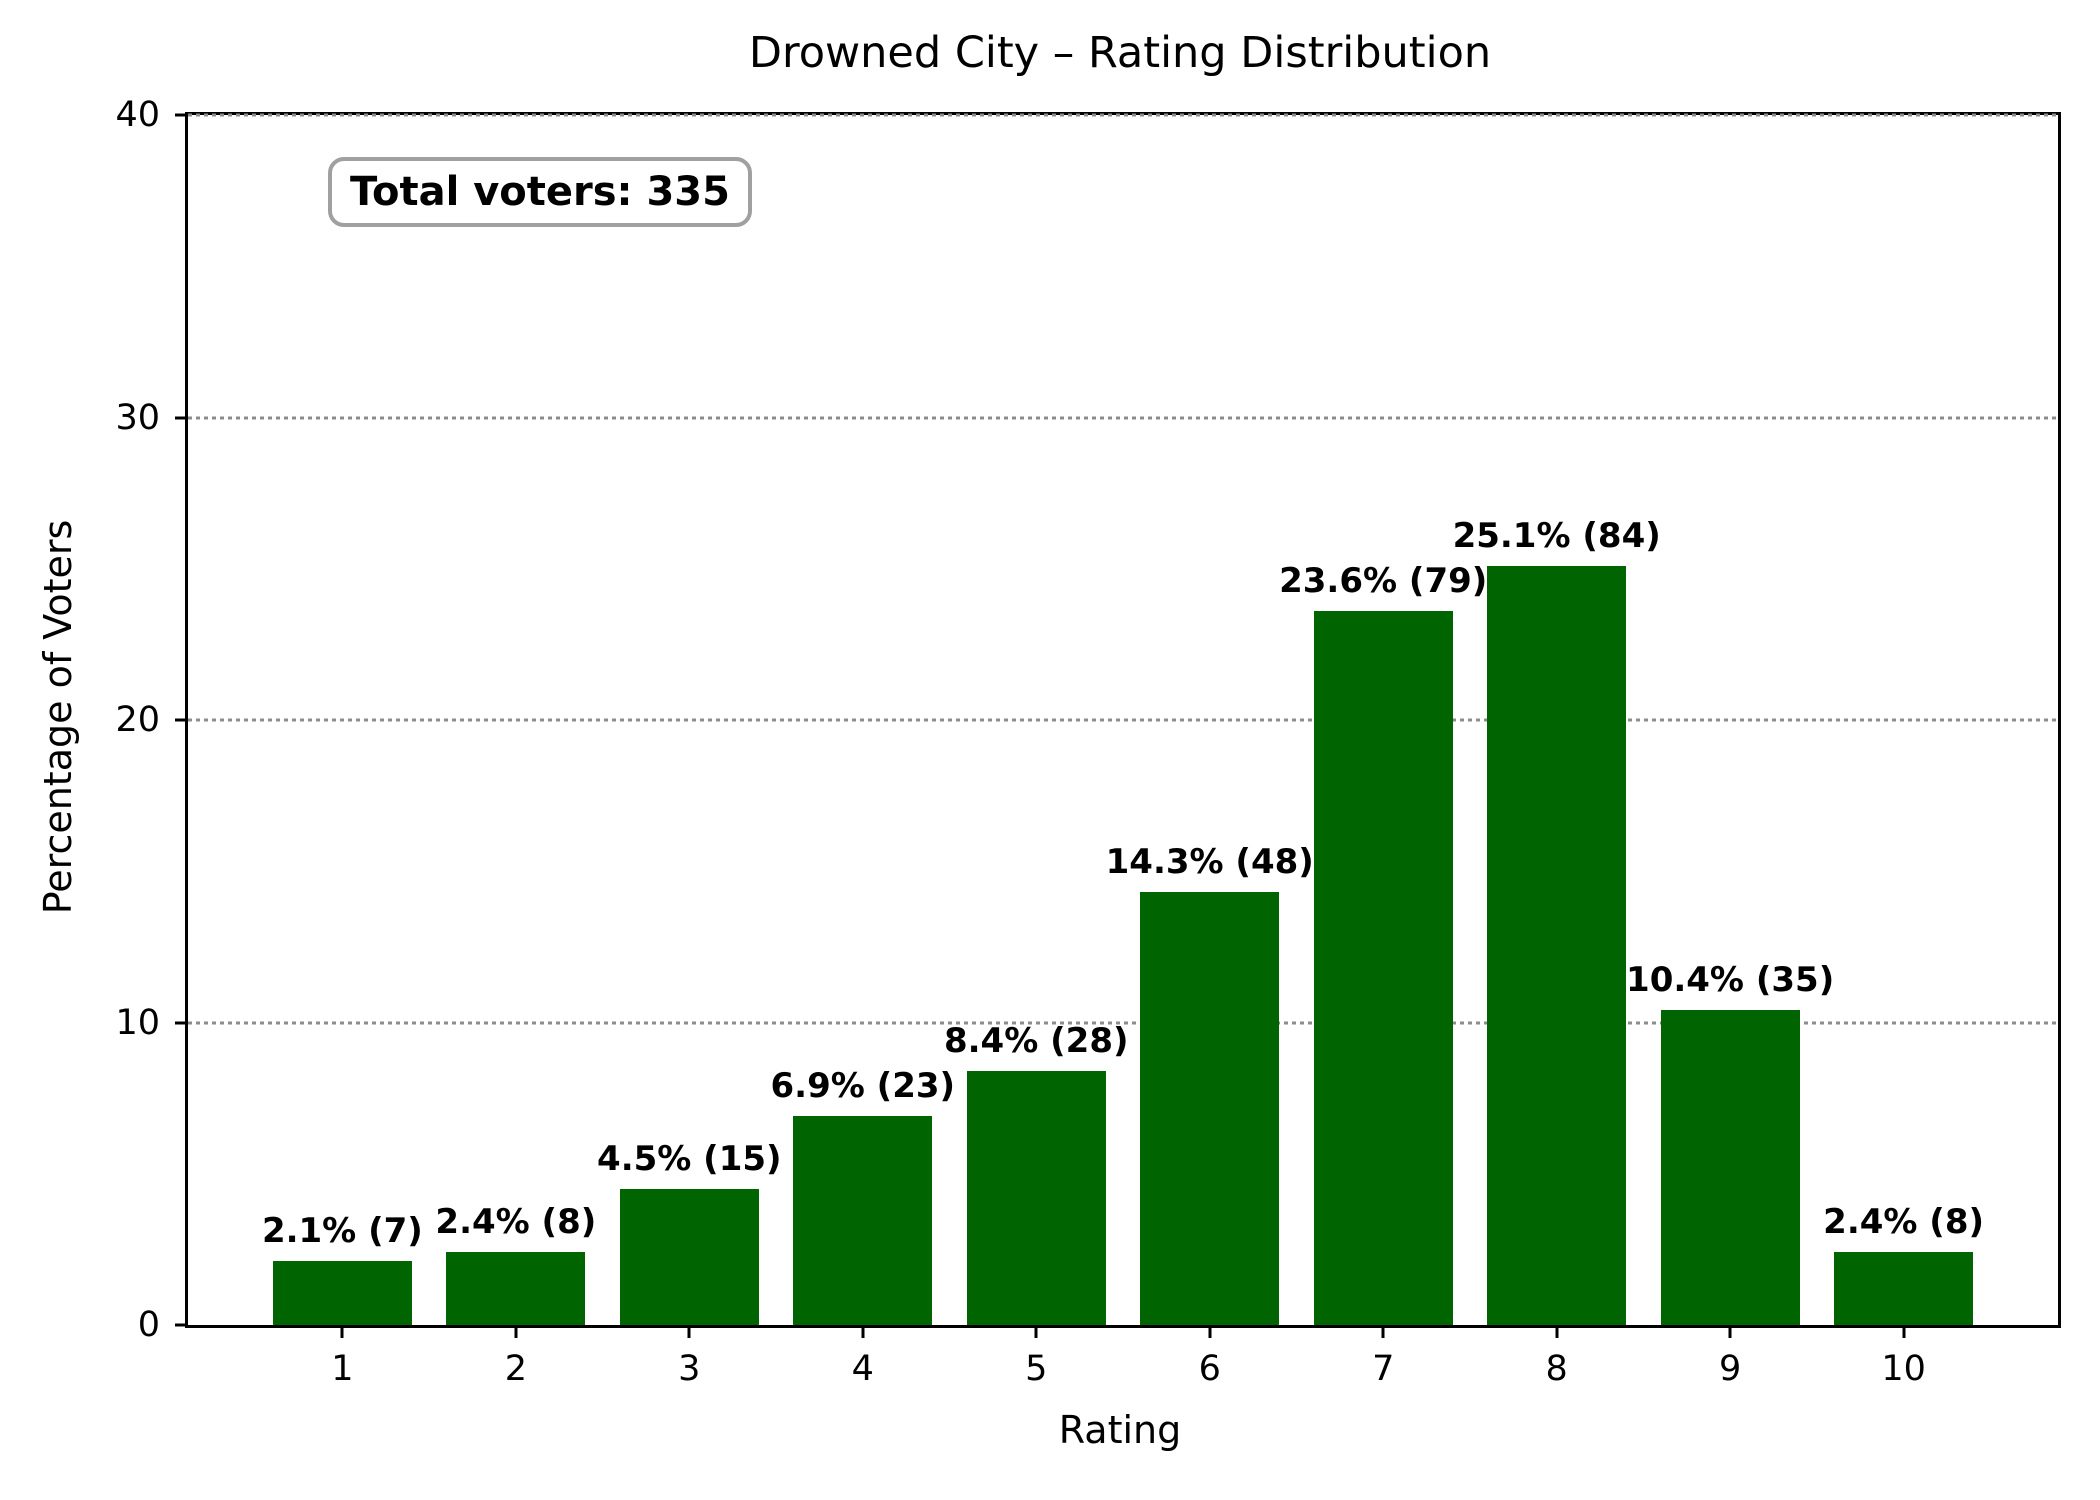 The image size is (2100, 1500). I want to click on x-tick-label-6: 6, so click(1209, 1369).